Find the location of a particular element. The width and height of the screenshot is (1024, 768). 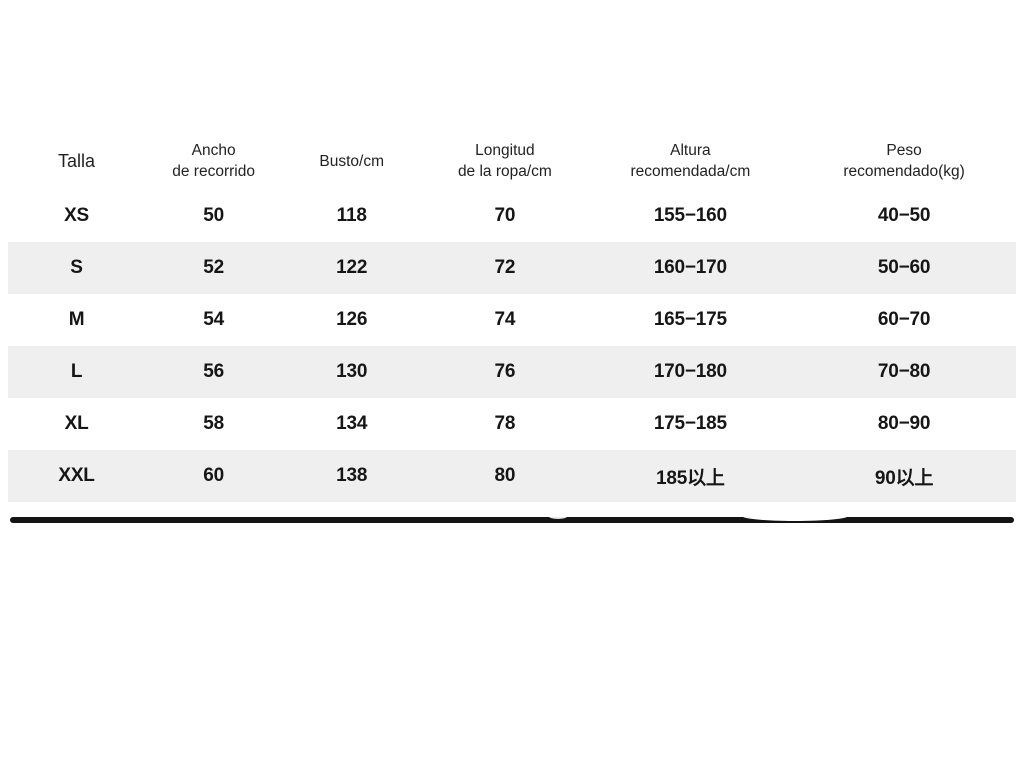

peso-value: 70−80 is located at coordinates (904, 371).